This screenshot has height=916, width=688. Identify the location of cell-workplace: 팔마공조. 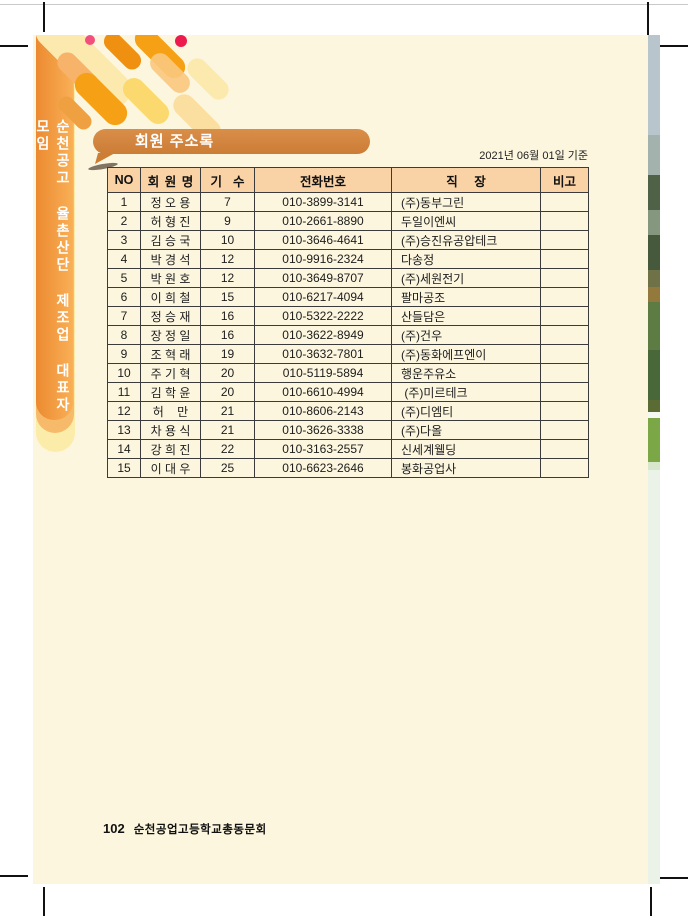
(466, 297).